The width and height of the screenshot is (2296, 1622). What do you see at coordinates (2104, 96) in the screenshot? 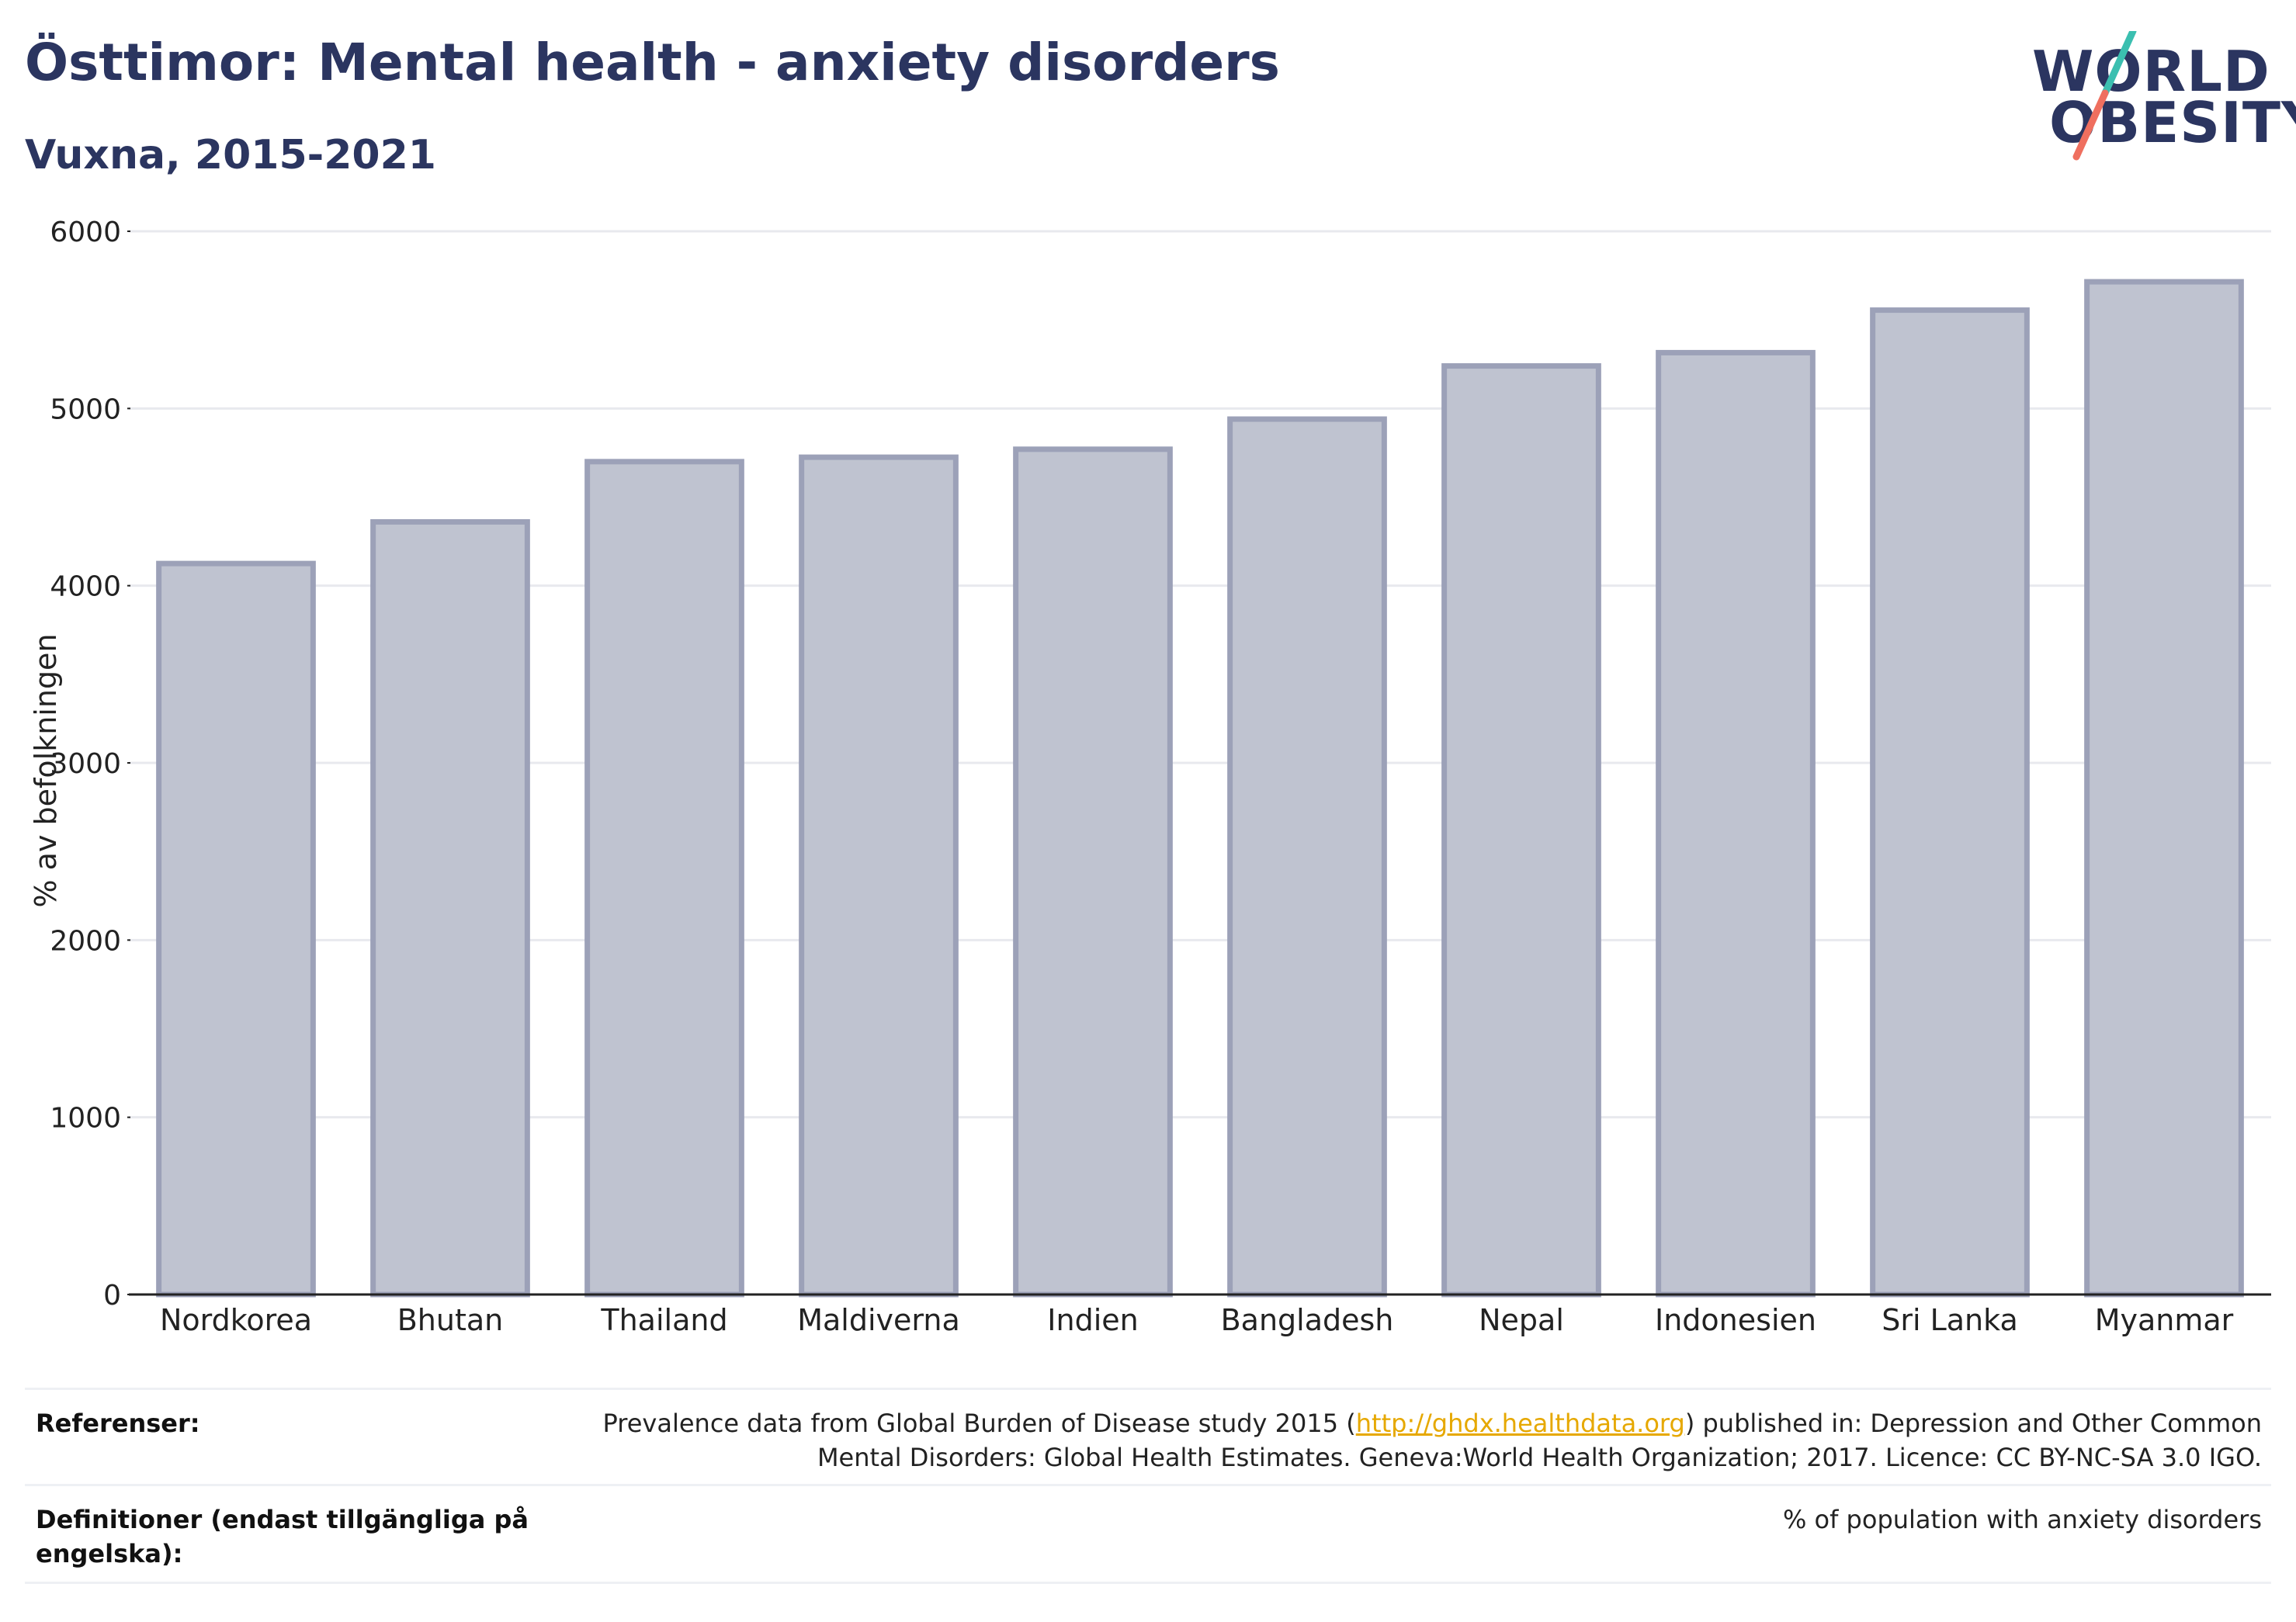
I see `logo-slash-icon` at bounding box center [2104, 96].